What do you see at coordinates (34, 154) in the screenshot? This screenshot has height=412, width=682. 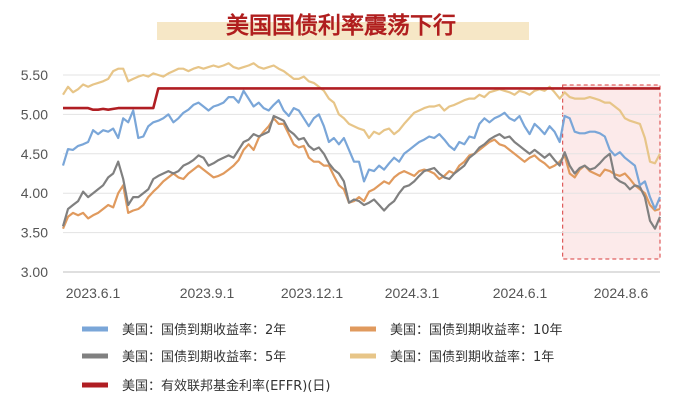 I see `y-tick-label: 4.50` at bounding box center [34, 154].